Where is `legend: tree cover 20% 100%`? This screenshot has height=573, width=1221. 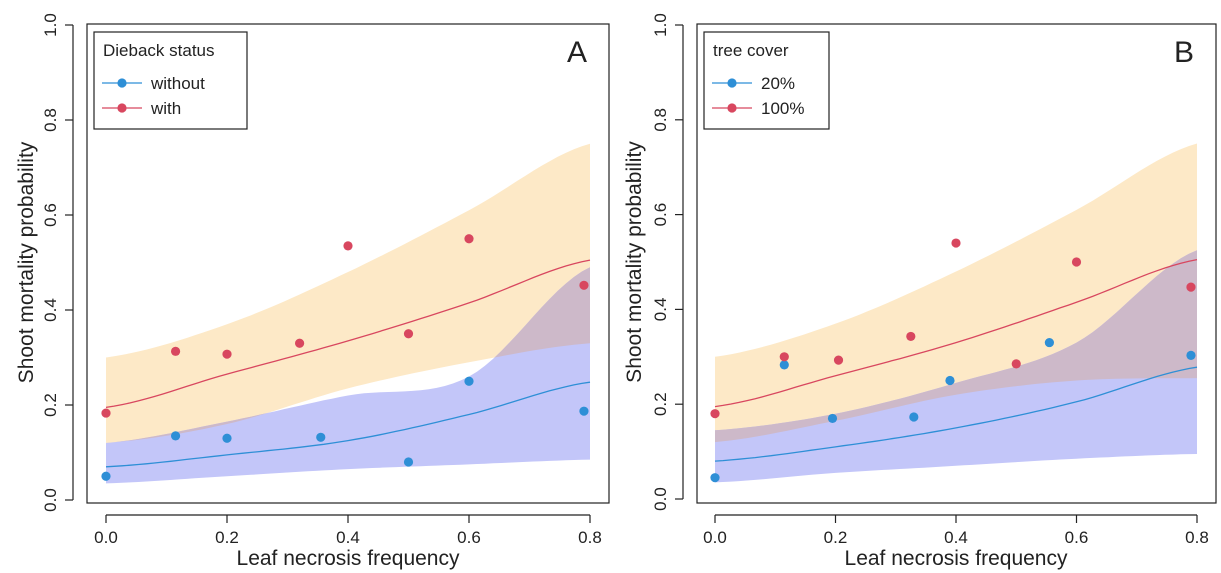
legend: tree cover 20% 100% is located at coordinates (766, 80).